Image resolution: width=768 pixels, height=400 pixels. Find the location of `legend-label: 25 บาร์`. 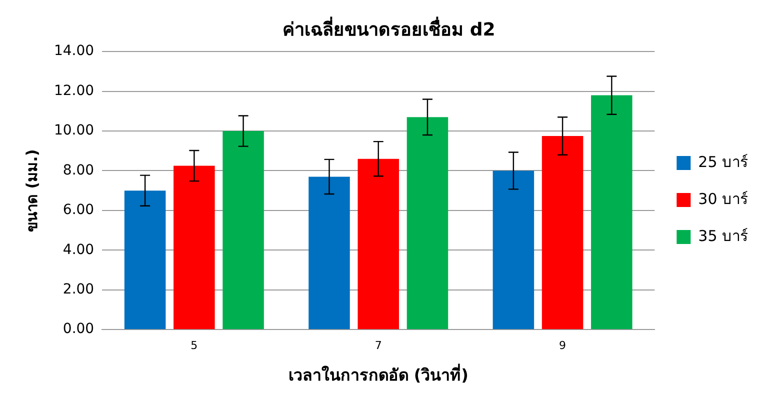

legend-label: 25 บาร์ is located at coordinates (723, 161).